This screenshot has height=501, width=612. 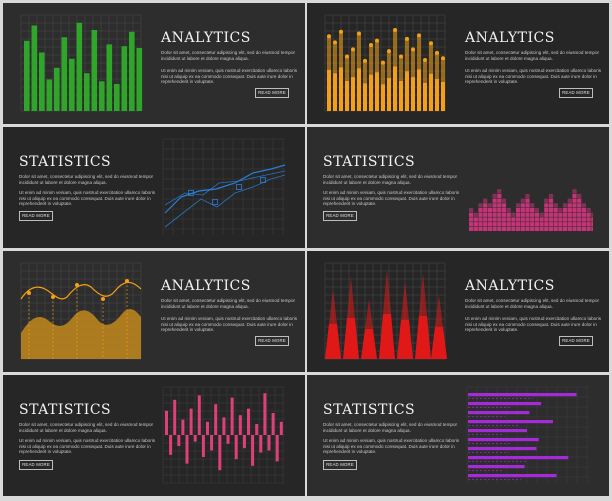 I want to click on pink-block-chart, so click(x=531, y=210).